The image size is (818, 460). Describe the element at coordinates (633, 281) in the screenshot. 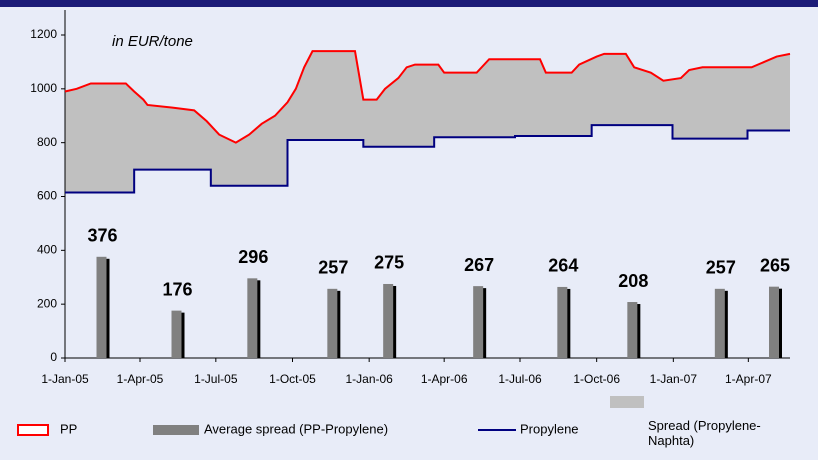

I see `data-label: 208` at that location.